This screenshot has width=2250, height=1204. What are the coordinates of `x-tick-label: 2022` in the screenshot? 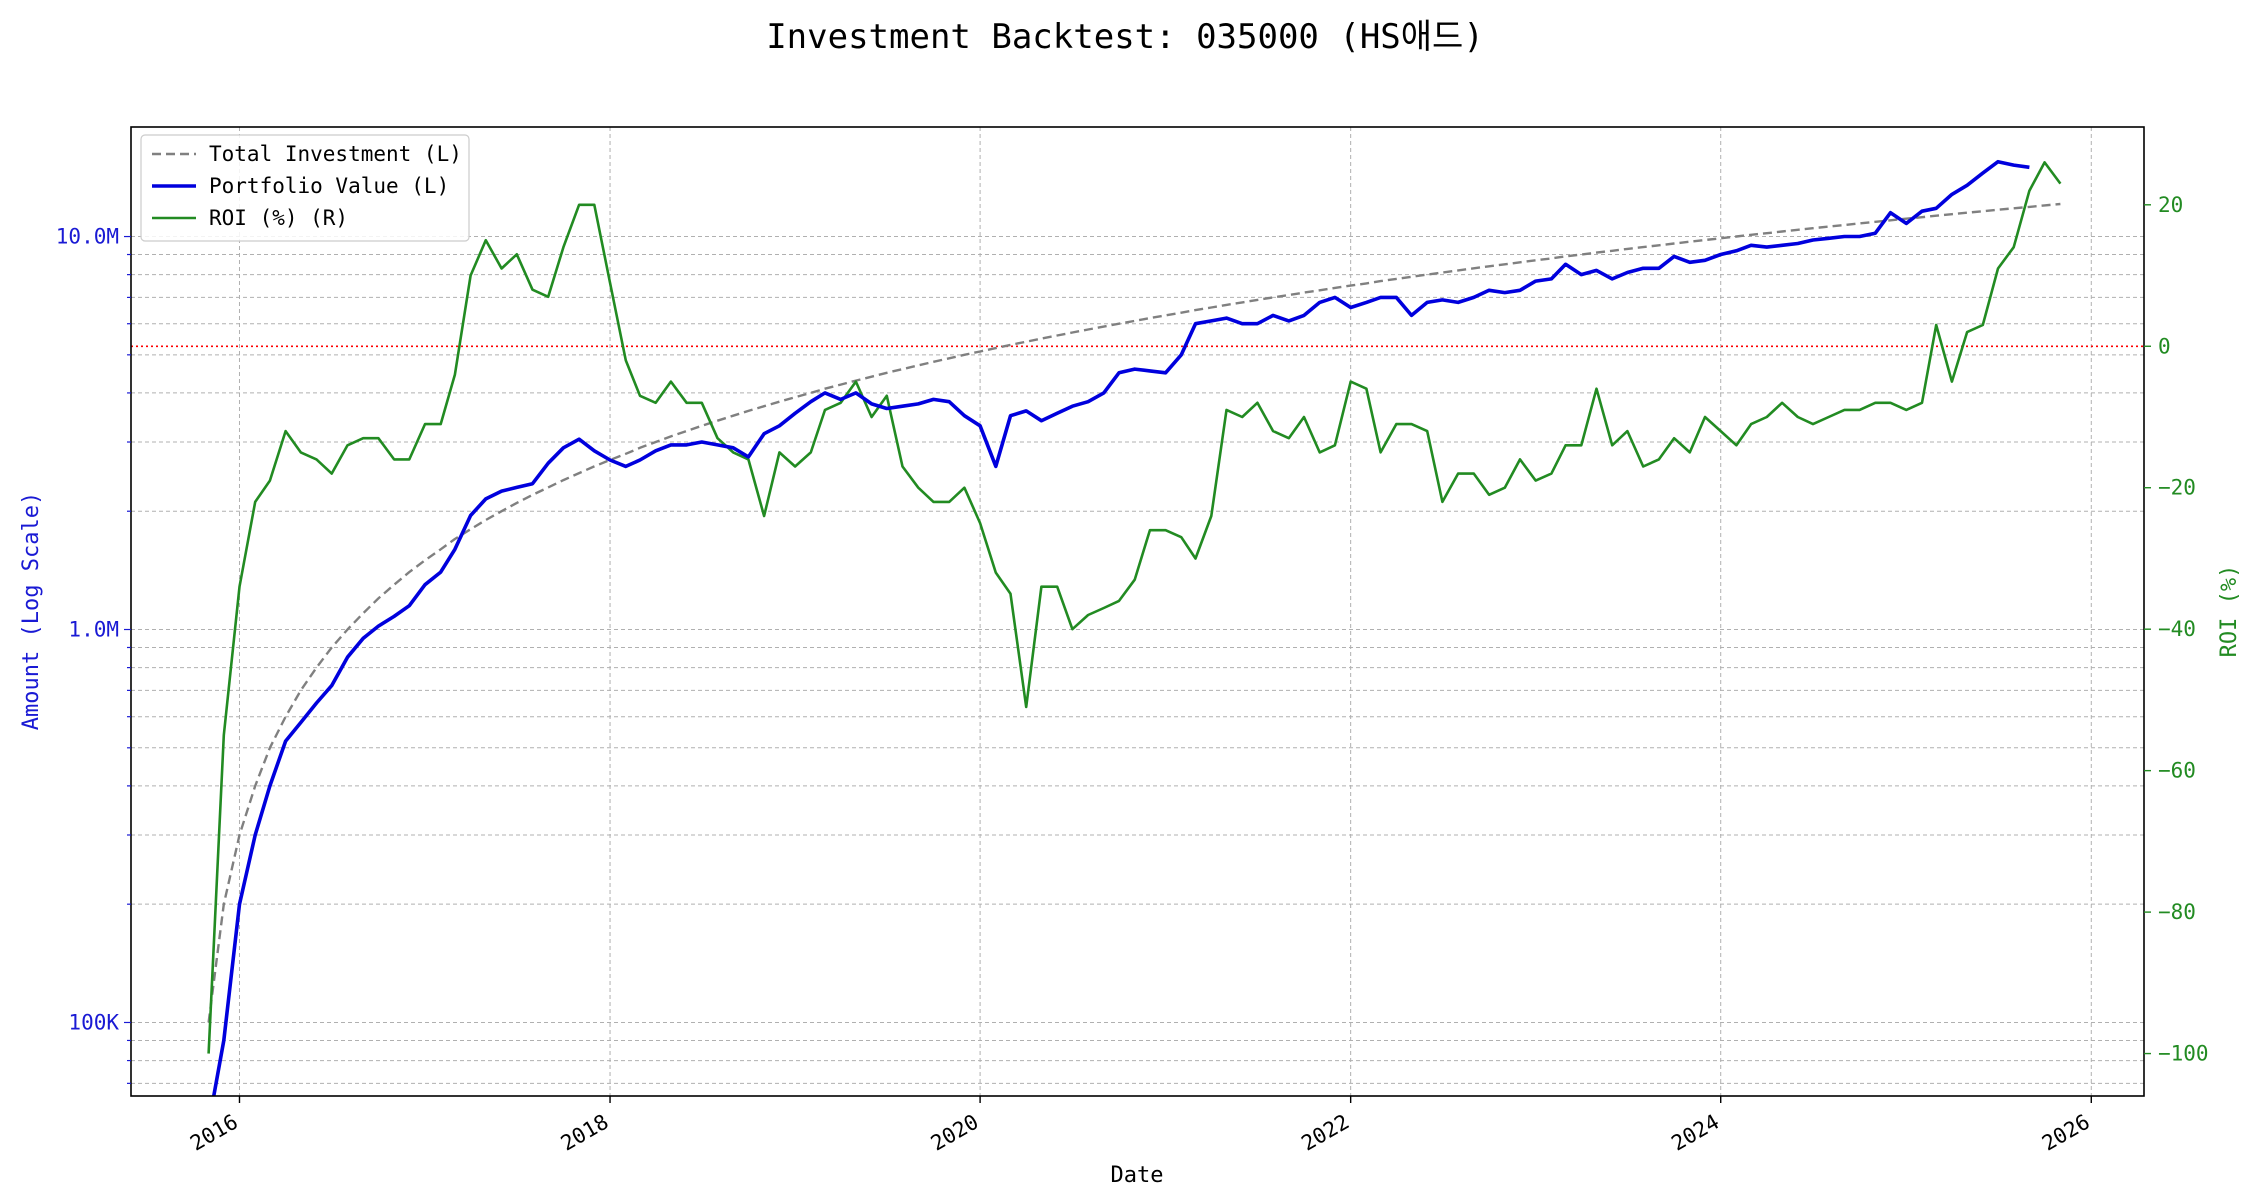 It's located at (1325, 1133).